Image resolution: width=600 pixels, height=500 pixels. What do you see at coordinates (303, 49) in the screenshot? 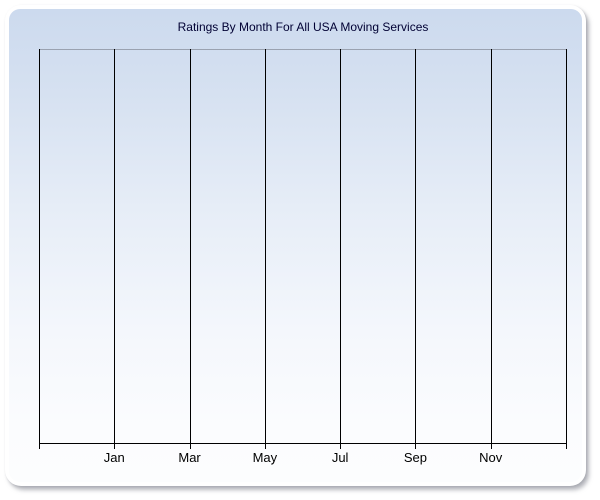
I see `plot-top-border` at bounding box center [303, 49].